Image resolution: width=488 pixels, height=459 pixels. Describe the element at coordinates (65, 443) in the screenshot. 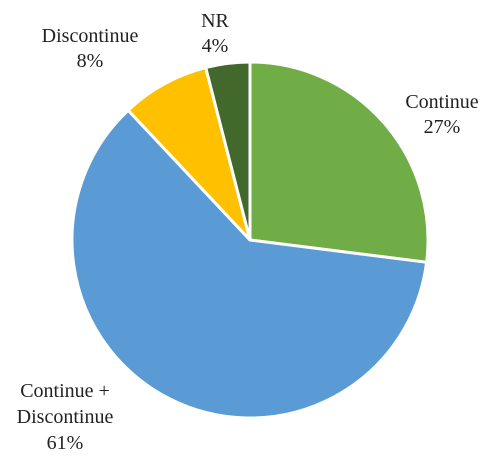

I see `value-label: 61%` at that location.